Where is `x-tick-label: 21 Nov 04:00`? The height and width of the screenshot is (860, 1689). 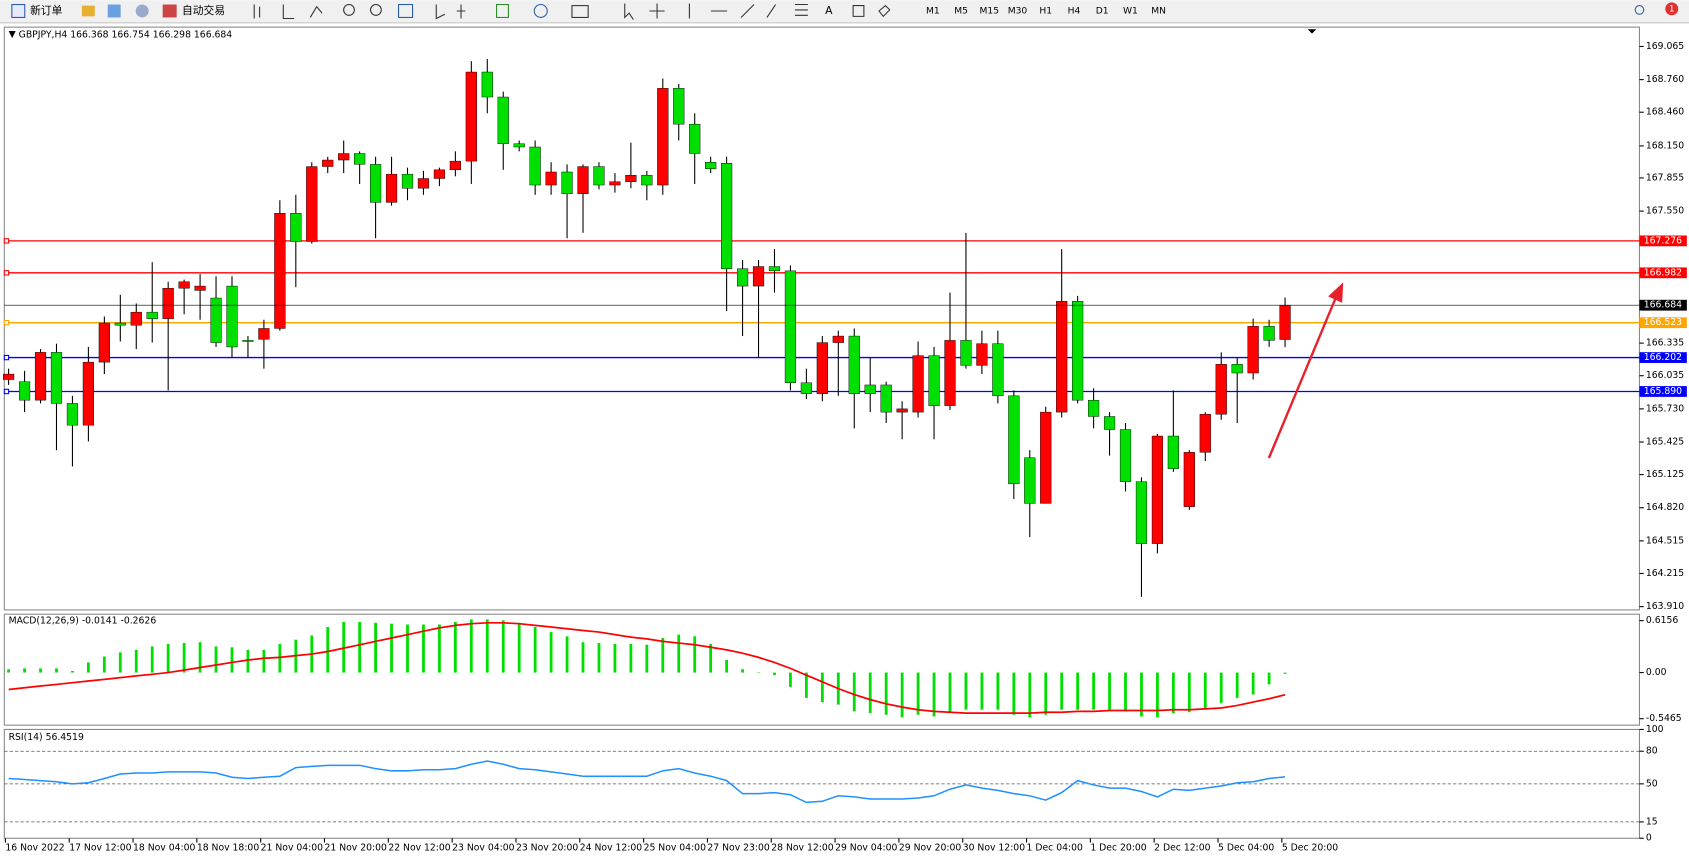
x-tick-label: 21 Nov 04:00 is located at coordinates (292, 847).